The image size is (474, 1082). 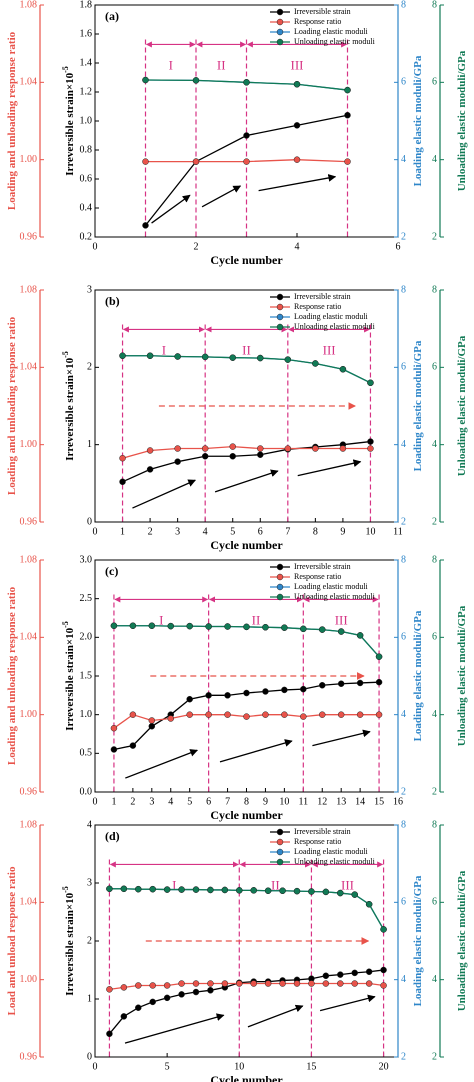 I want to click on x-tick-label: 5, so click(x=189, y=801).